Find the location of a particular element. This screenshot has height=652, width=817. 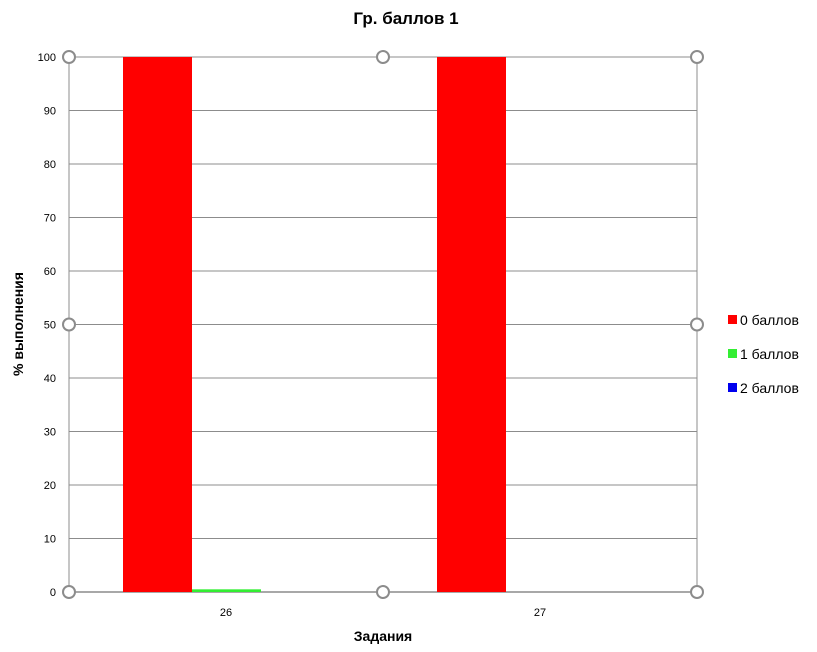

y-tick-labels: 0 10 20 30 40 50 60 70 80 90 100 is located at coordinates (47, 325).